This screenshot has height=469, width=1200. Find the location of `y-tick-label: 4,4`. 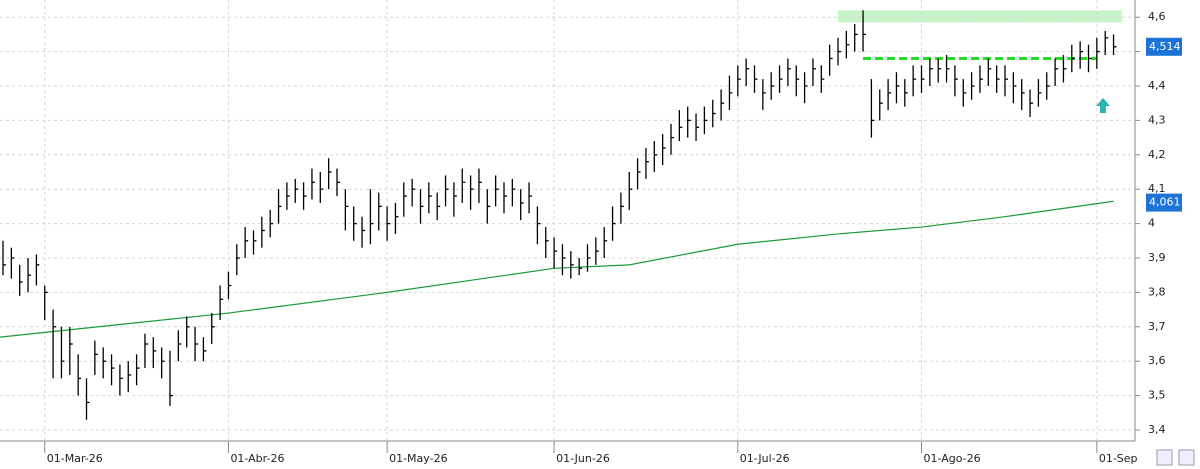

y-tick-label: 4,4 is located at coordinates (1157, 85).